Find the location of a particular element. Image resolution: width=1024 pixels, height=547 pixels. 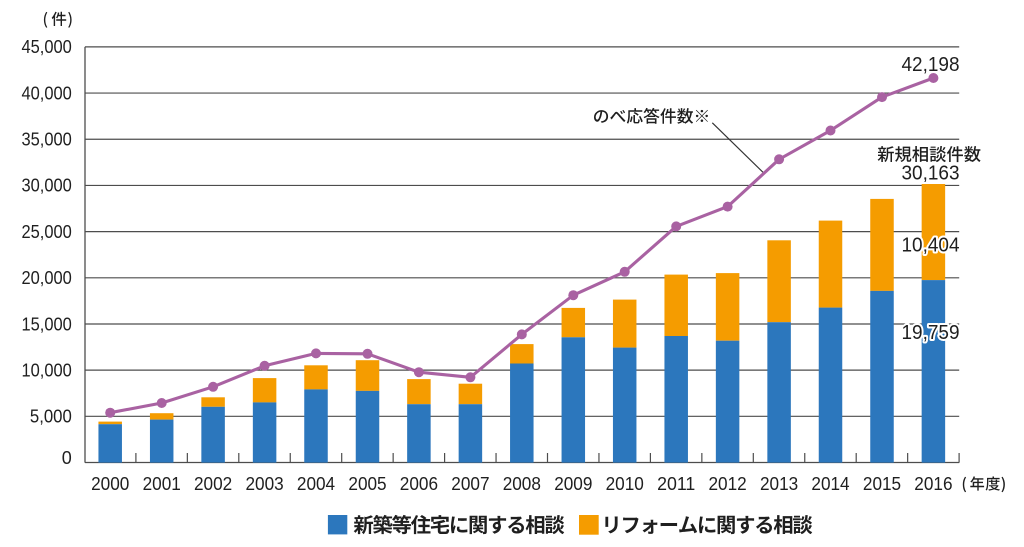

svg-text: 2014 is located at coordinates (830, 484).